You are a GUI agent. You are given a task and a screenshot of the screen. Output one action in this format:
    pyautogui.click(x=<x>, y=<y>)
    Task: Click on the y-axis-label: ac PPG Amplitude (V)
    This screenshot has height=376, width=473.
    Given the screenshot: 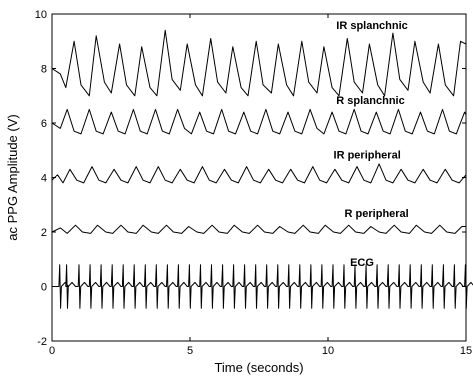 What is the action you would take?
    pyautogui.click(x=12, y=177)
    